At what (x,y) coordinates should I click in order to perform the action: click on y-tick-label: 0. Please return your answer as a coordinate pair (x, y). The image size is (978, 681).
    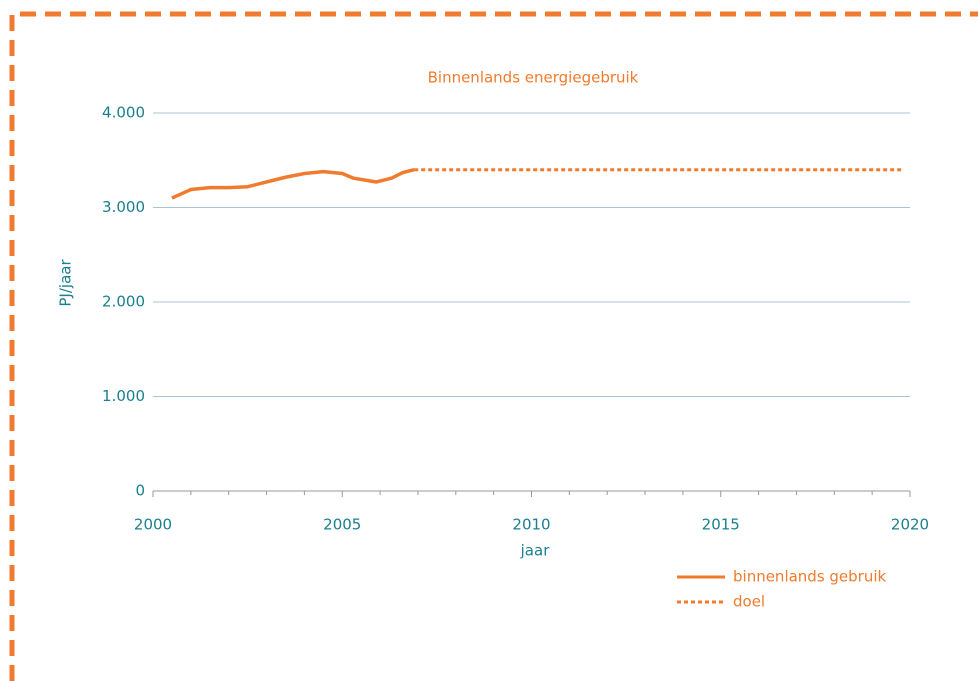
    Looking at the image, I should click on (140, 491).